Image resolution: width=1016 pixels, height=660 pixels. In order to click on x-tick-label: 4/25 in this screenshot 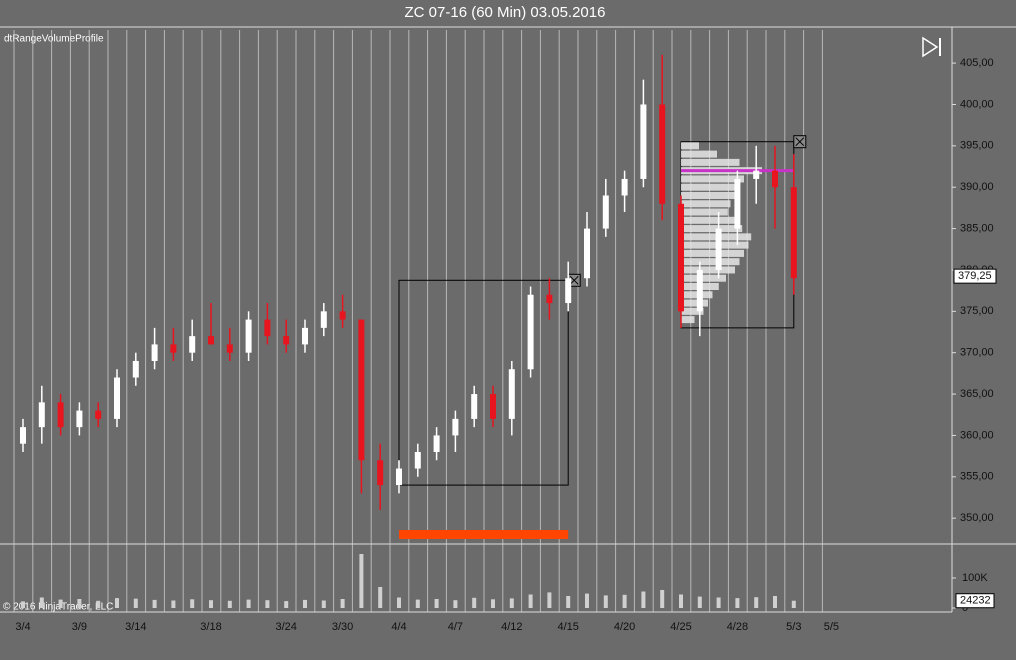, I will do `click(680, 627)`.